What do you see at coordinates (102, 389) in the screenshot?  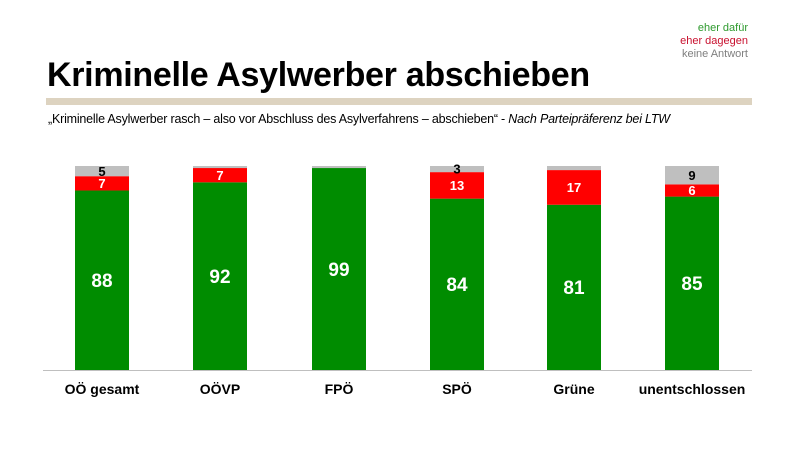 I see `x-tick-label-oo-gesamt: OÖ gesamt` at bounding box center [102, 389].